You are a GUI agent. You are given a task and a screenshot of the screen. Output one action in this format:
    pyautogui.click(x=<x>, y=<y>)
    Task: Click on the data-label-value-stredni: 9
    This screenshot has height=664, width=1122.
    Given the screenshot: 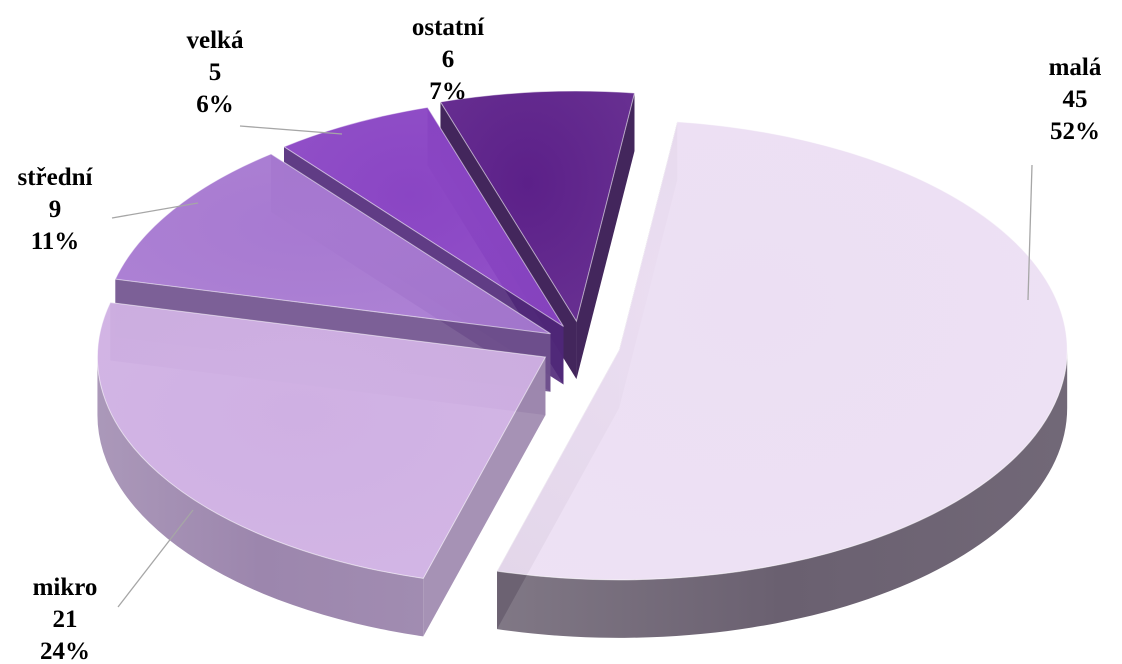 What is the action you would take?
    pyautogui.click(x=55, y=209)
    